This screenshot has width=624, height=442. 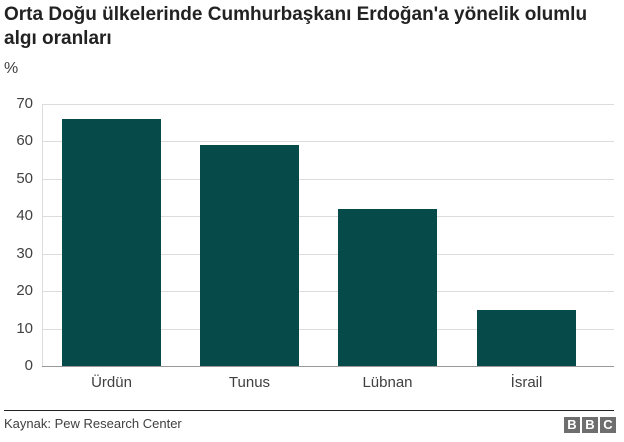 I want to click on bbc-logo: B B C, so click(x=590, y=425).